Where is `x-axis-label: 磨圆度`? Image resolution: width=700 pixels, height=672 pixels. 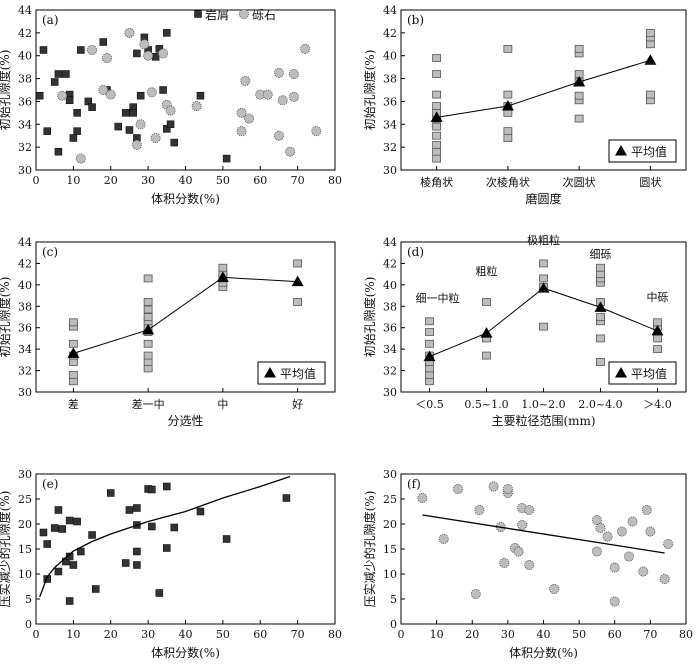 x-axis-label: 磨圆度 is located at coordinates (543, 198).